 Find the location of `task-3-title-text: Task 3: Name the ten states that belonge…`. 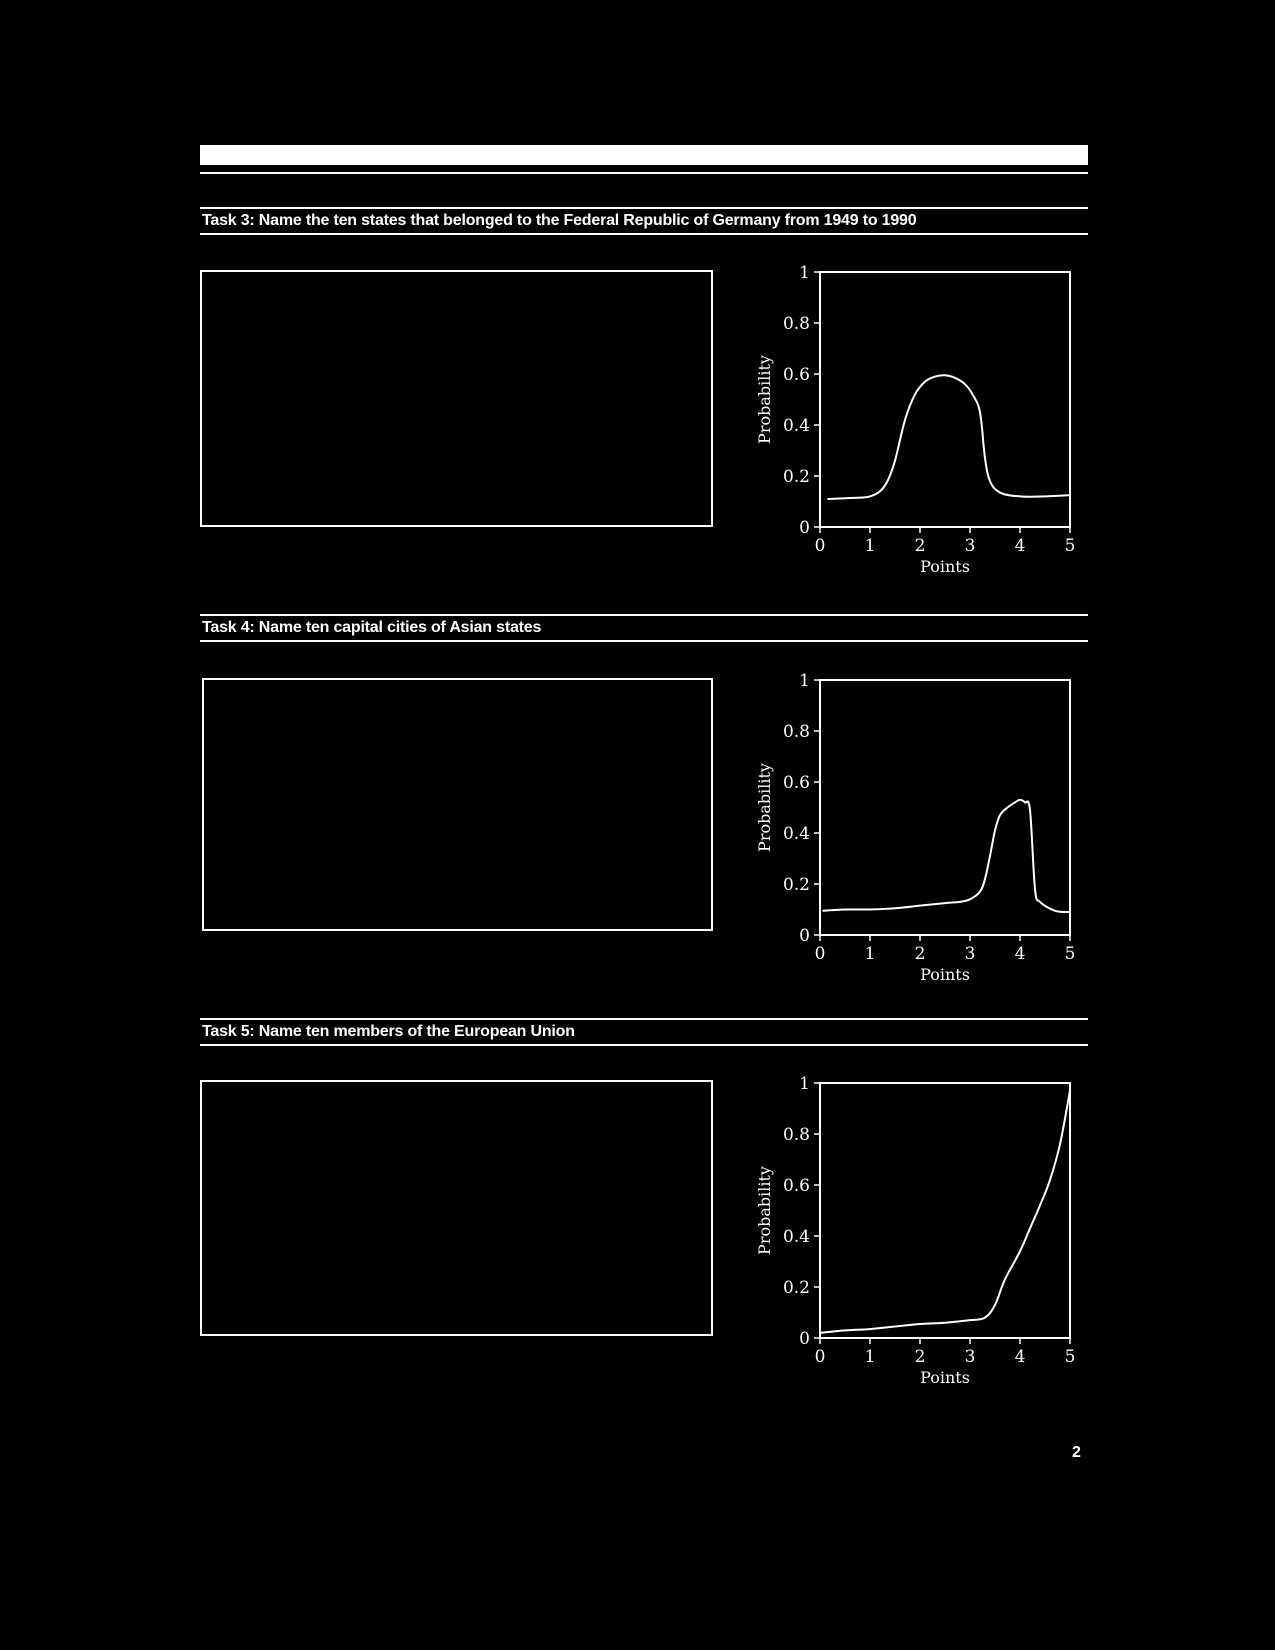

task-3-title-text: Task 3: Name the ten states that belonge… is located at coordinates (559, 220).